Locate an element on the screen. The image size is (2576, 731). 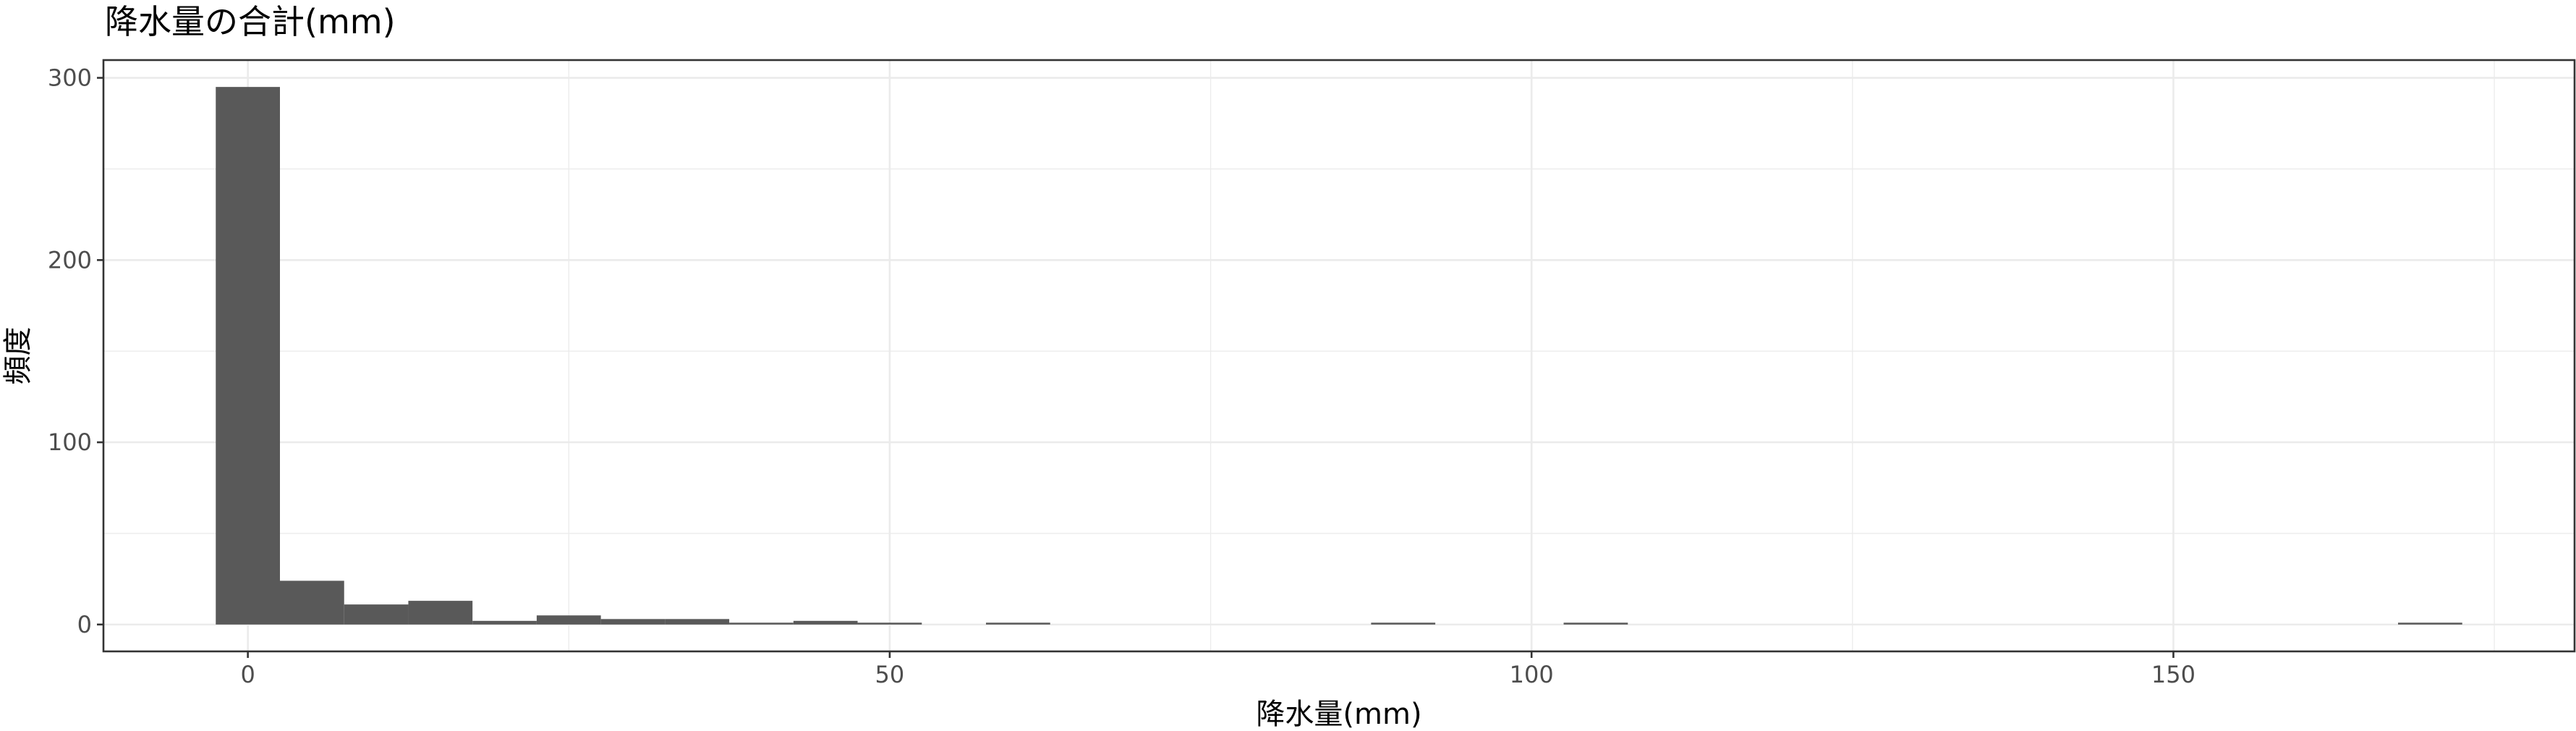
x-tick-label: 100 is located at coordinates (1532, 674).